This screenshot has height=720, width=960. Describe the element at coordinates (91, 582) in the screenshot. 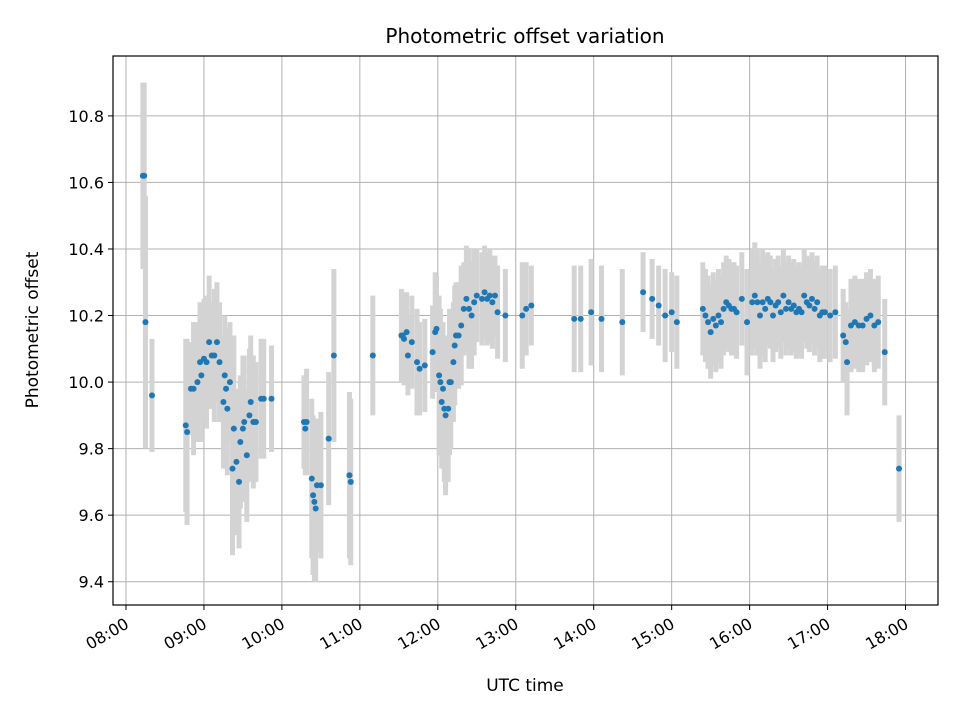

I see `y-tick-label: 9.4` at that location.